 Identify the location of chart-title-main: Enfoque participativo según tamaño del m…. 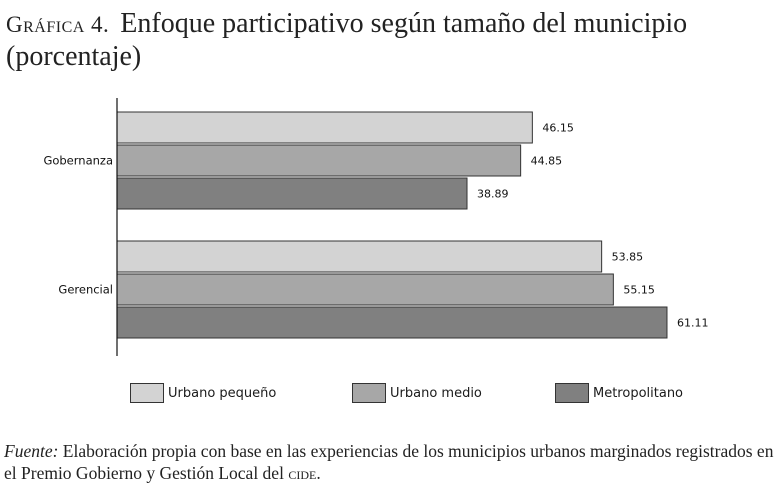
(404, 23).